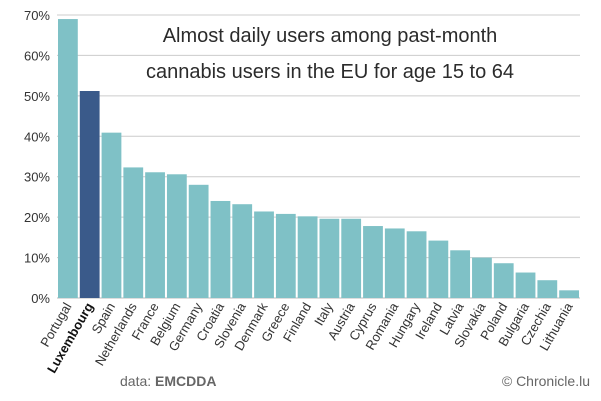 The image size is (601, 401). I want to click on source-note: data: EMCDDA, so click(168, 381).